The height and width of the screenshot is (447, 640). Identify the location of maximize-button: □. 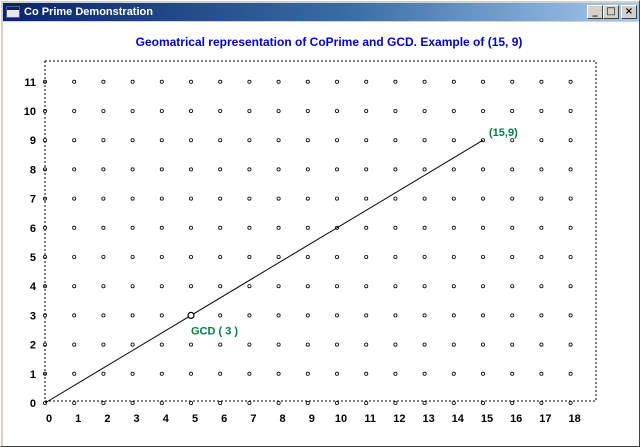
(611, 12).